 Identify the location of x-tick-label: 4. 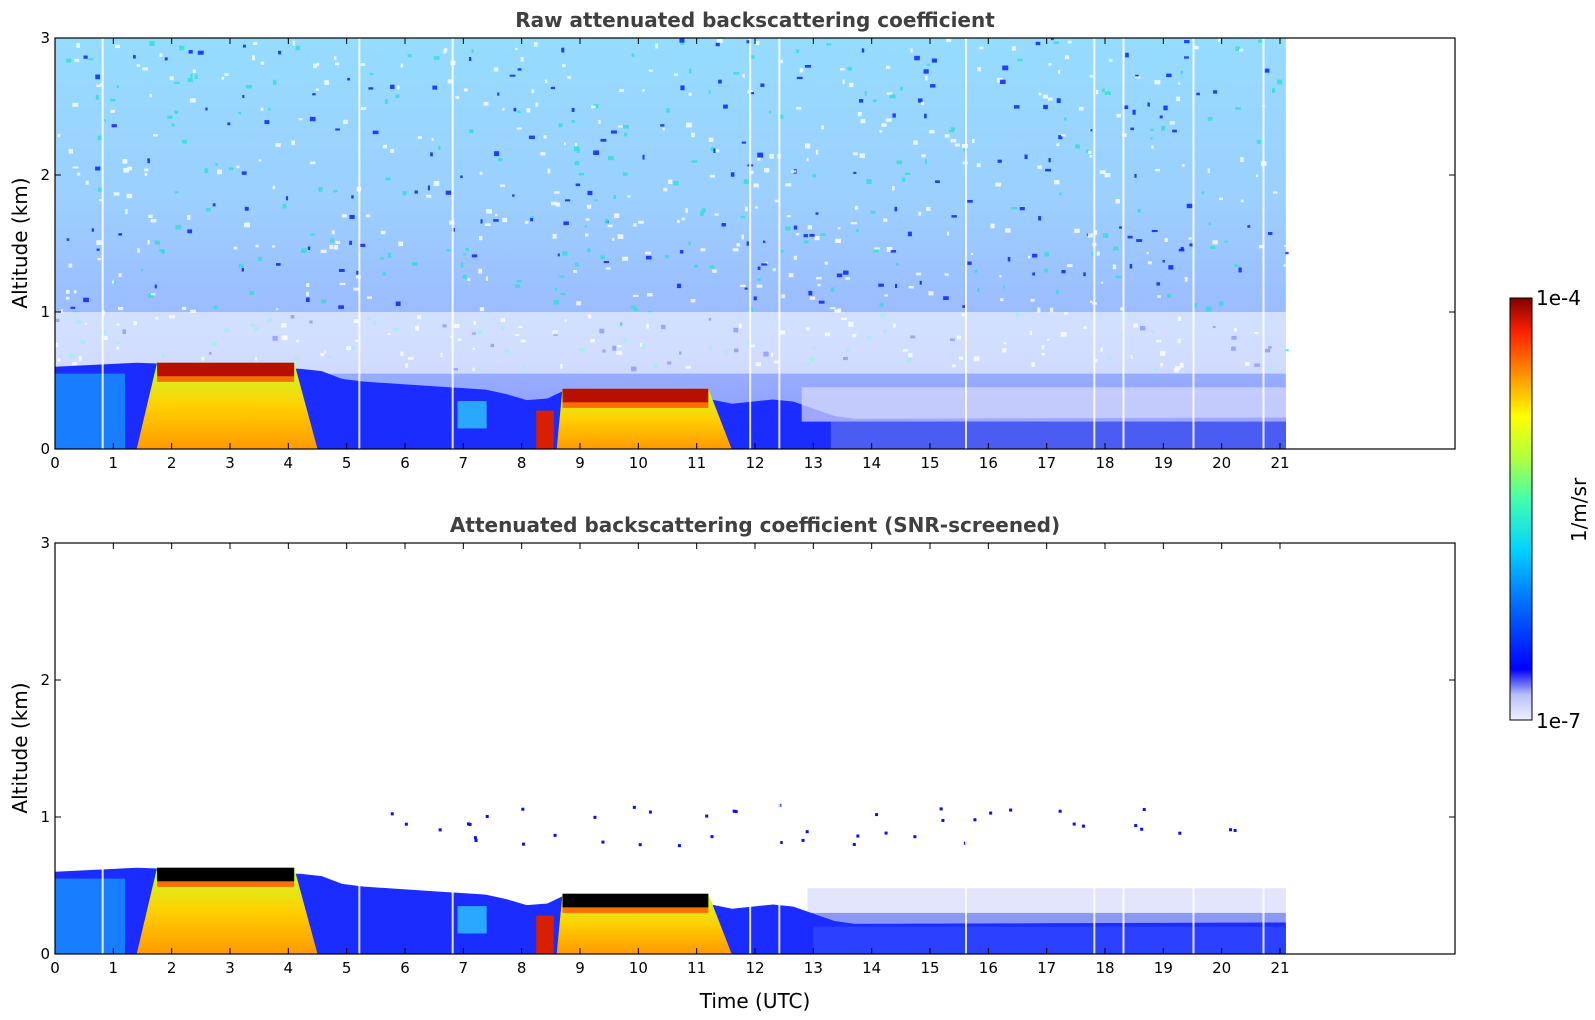
(289, 968).